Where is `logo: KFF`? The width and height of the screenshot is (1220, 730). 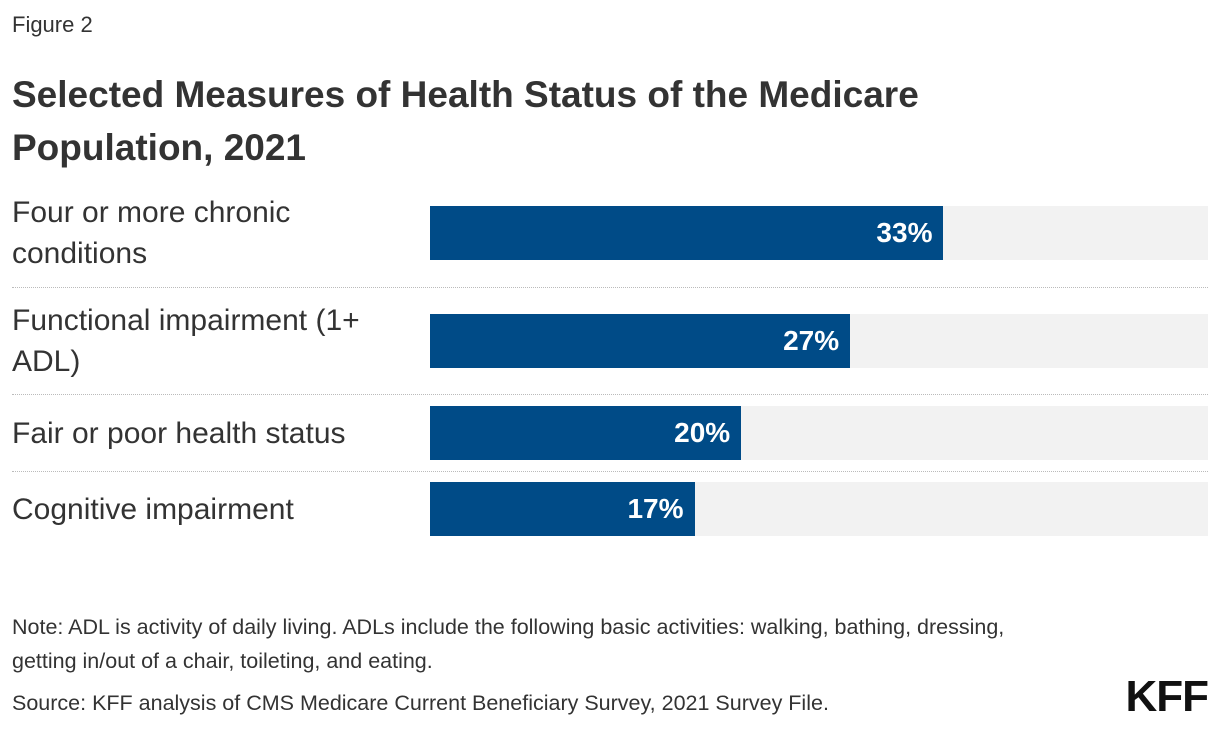
logo: KFF is located at coordinates (1167, 696).